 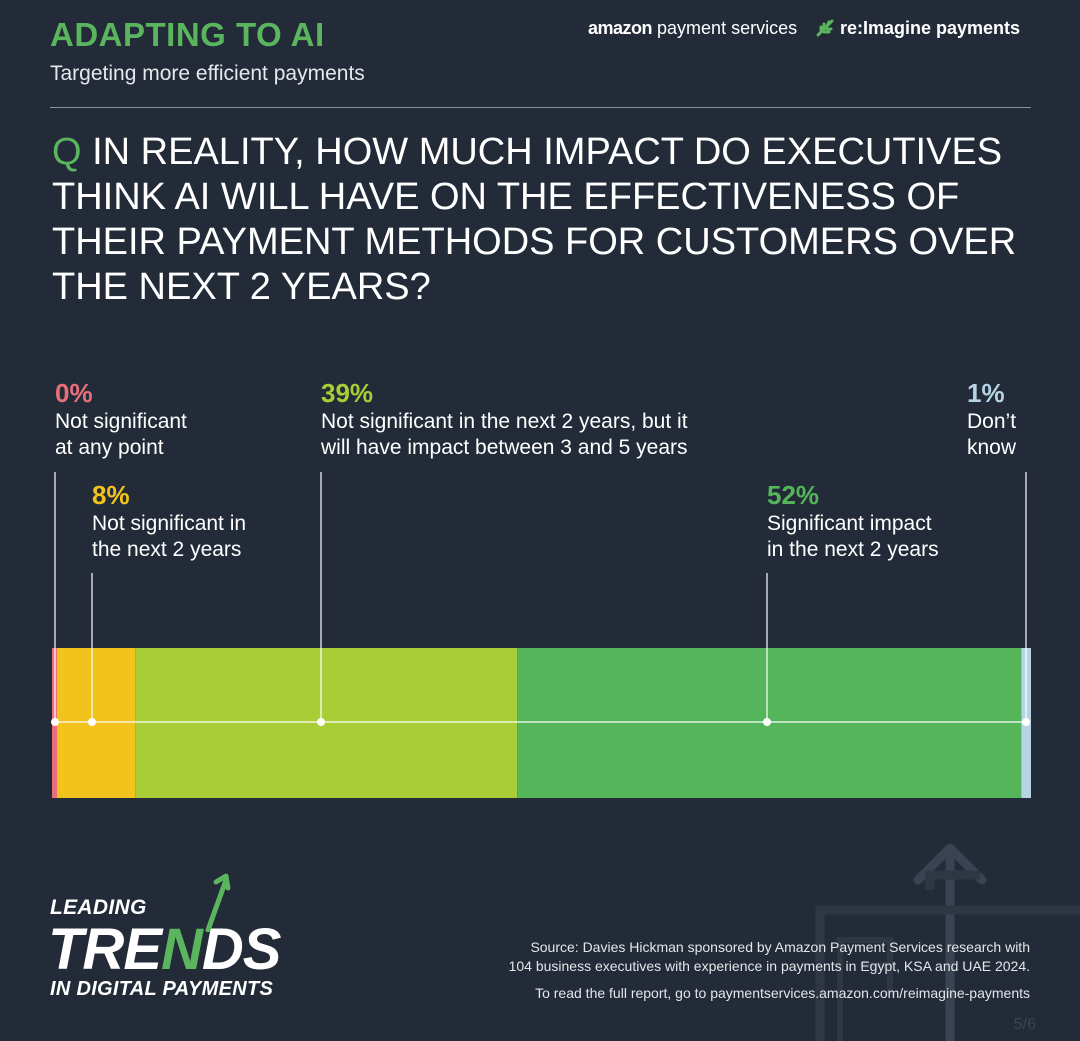 I want to click on callout-1-value: 8%, so click(x=111, y=495).